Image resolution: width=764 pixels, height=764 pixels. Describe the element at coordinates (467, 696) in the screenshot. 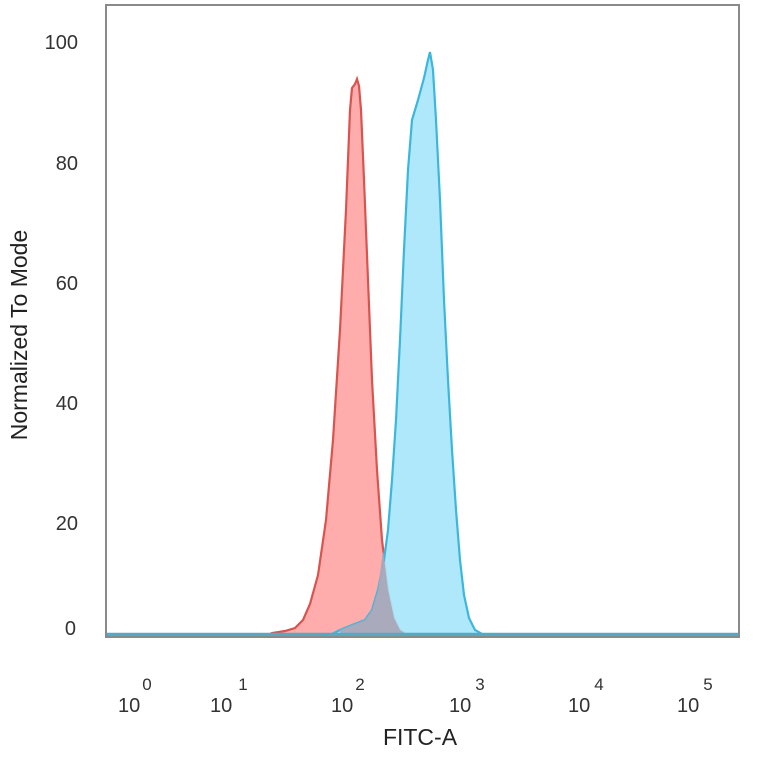

I see `x-tick: 10³` at that location.